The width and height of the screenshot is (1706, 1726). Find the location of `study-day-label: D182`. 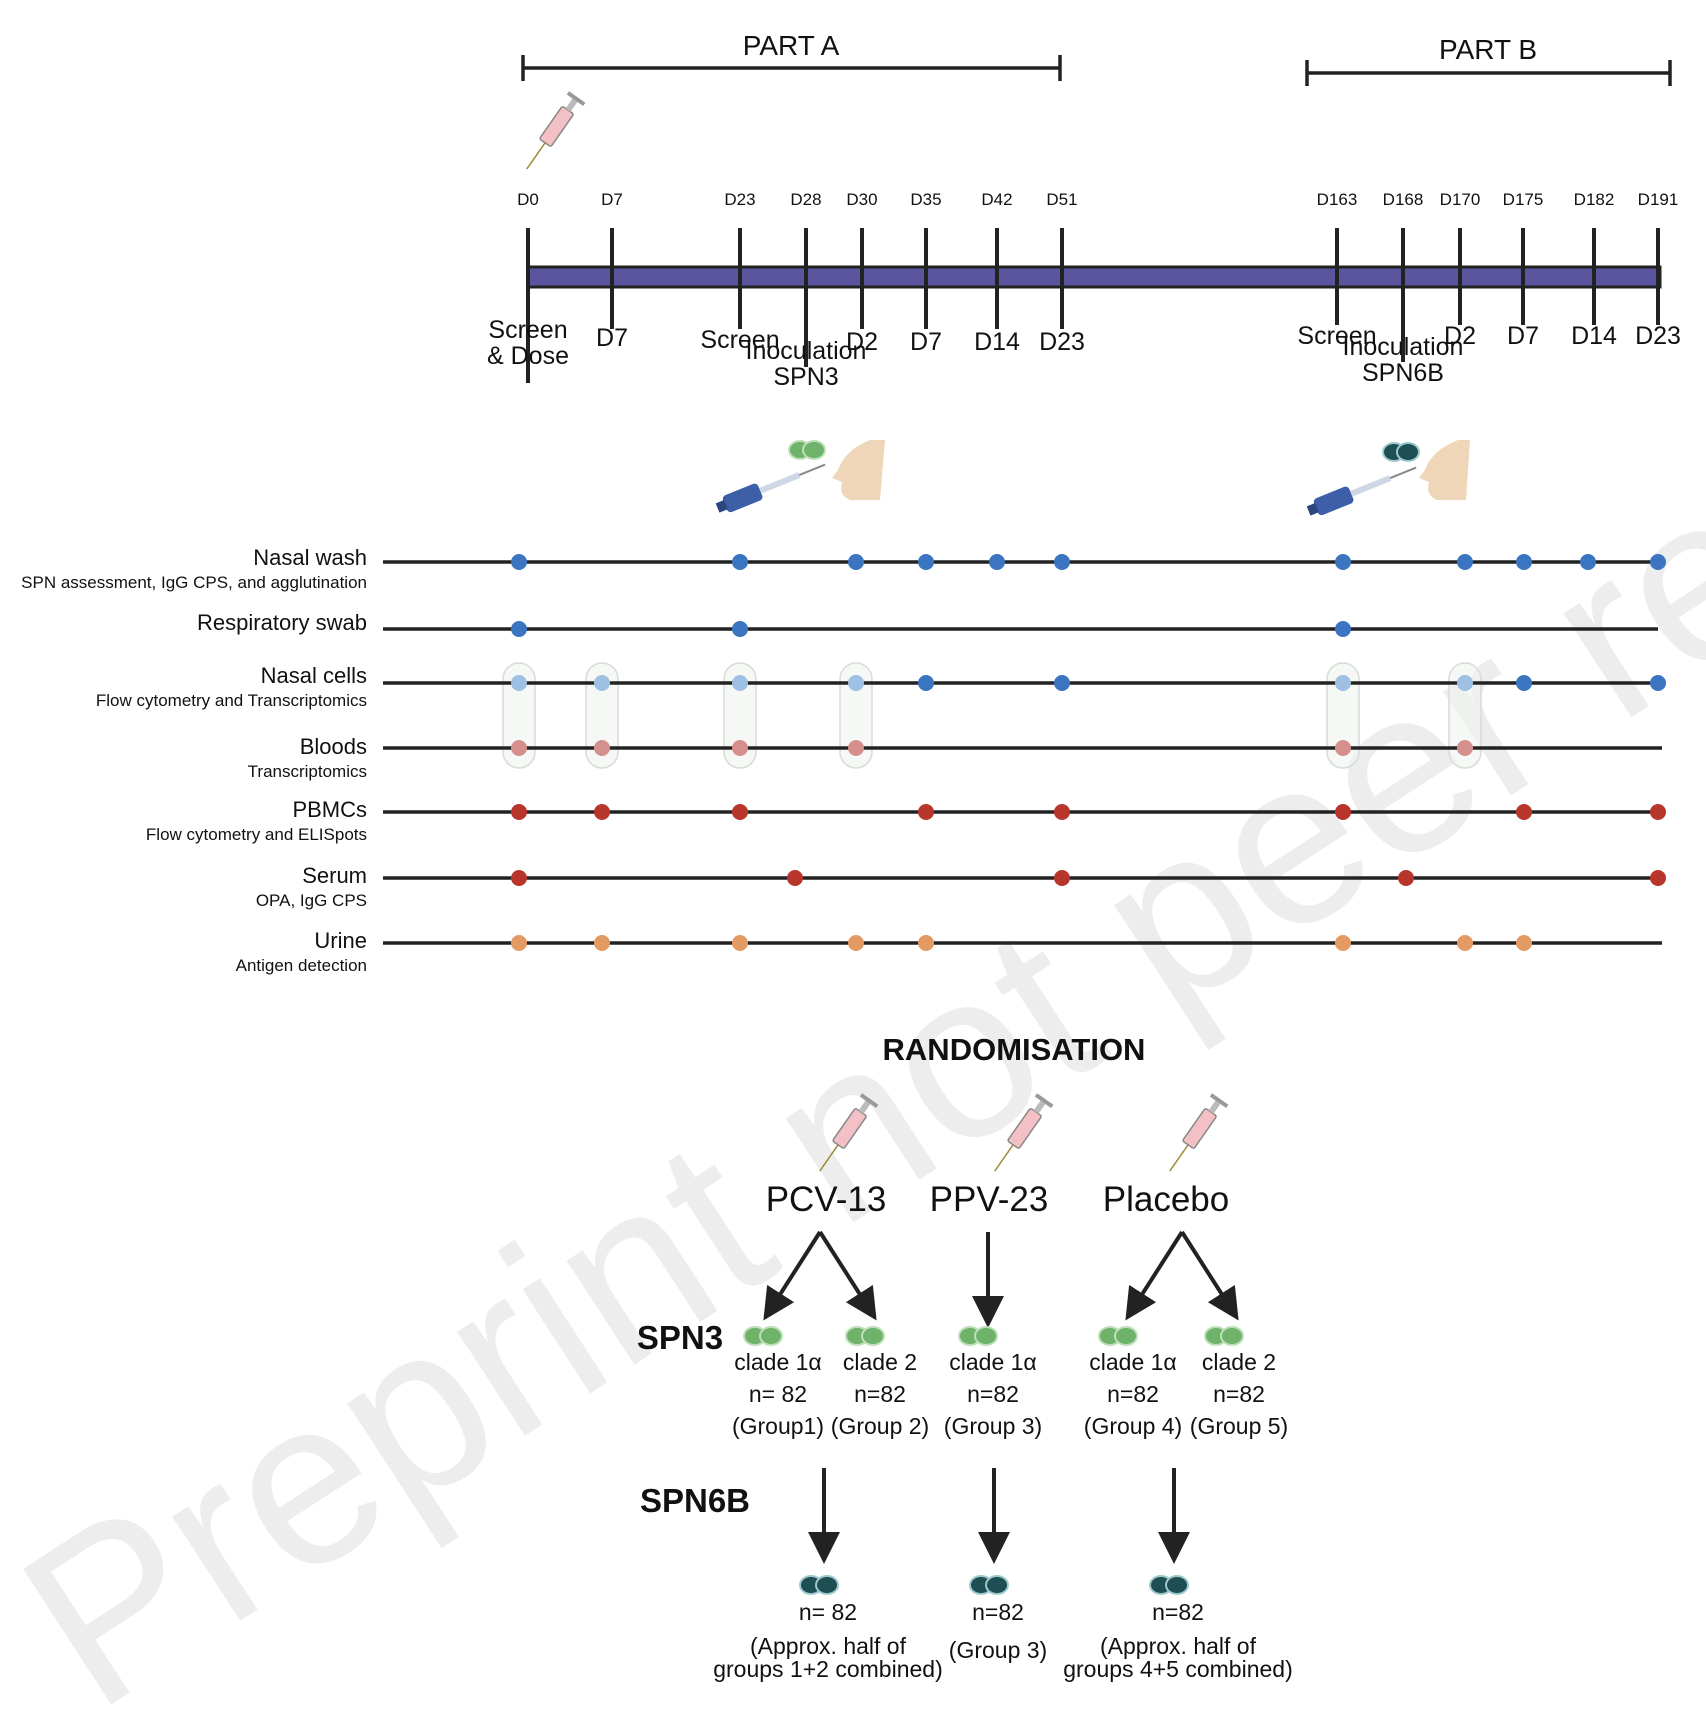

study-day-label: D182 is located at coordinates (1594, 199).